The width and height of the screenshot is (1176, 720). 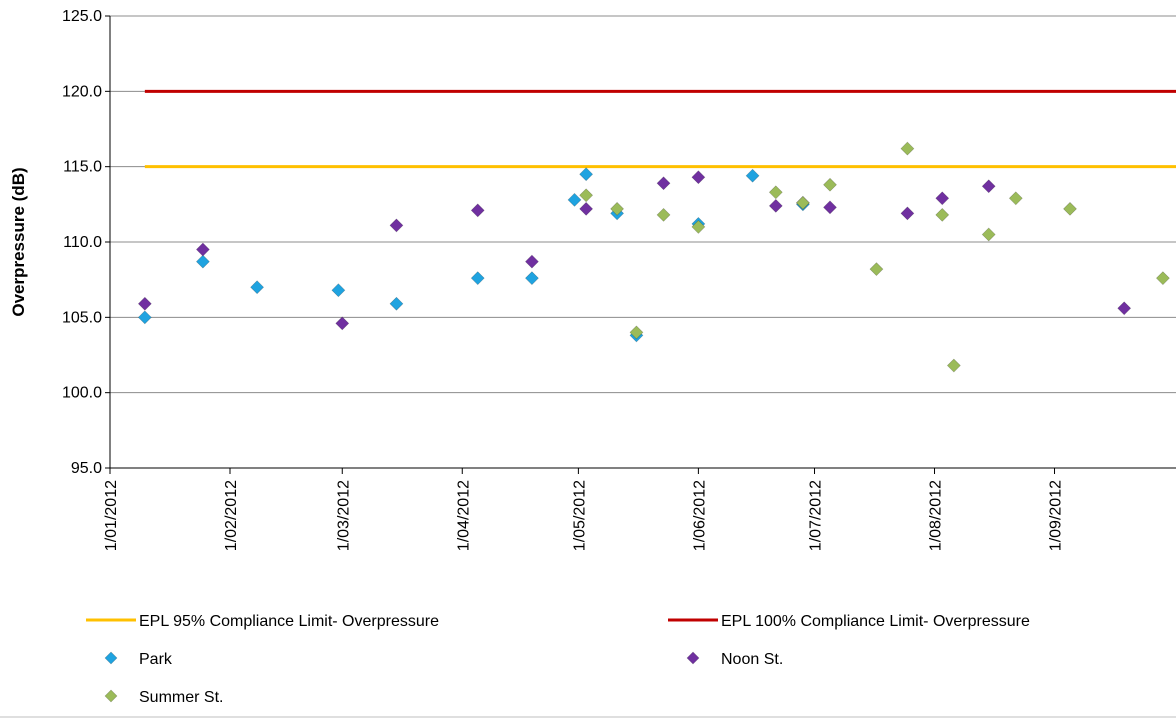 I want to click on x-tick-label: 1/07/2012, so click(x=816, y=515).